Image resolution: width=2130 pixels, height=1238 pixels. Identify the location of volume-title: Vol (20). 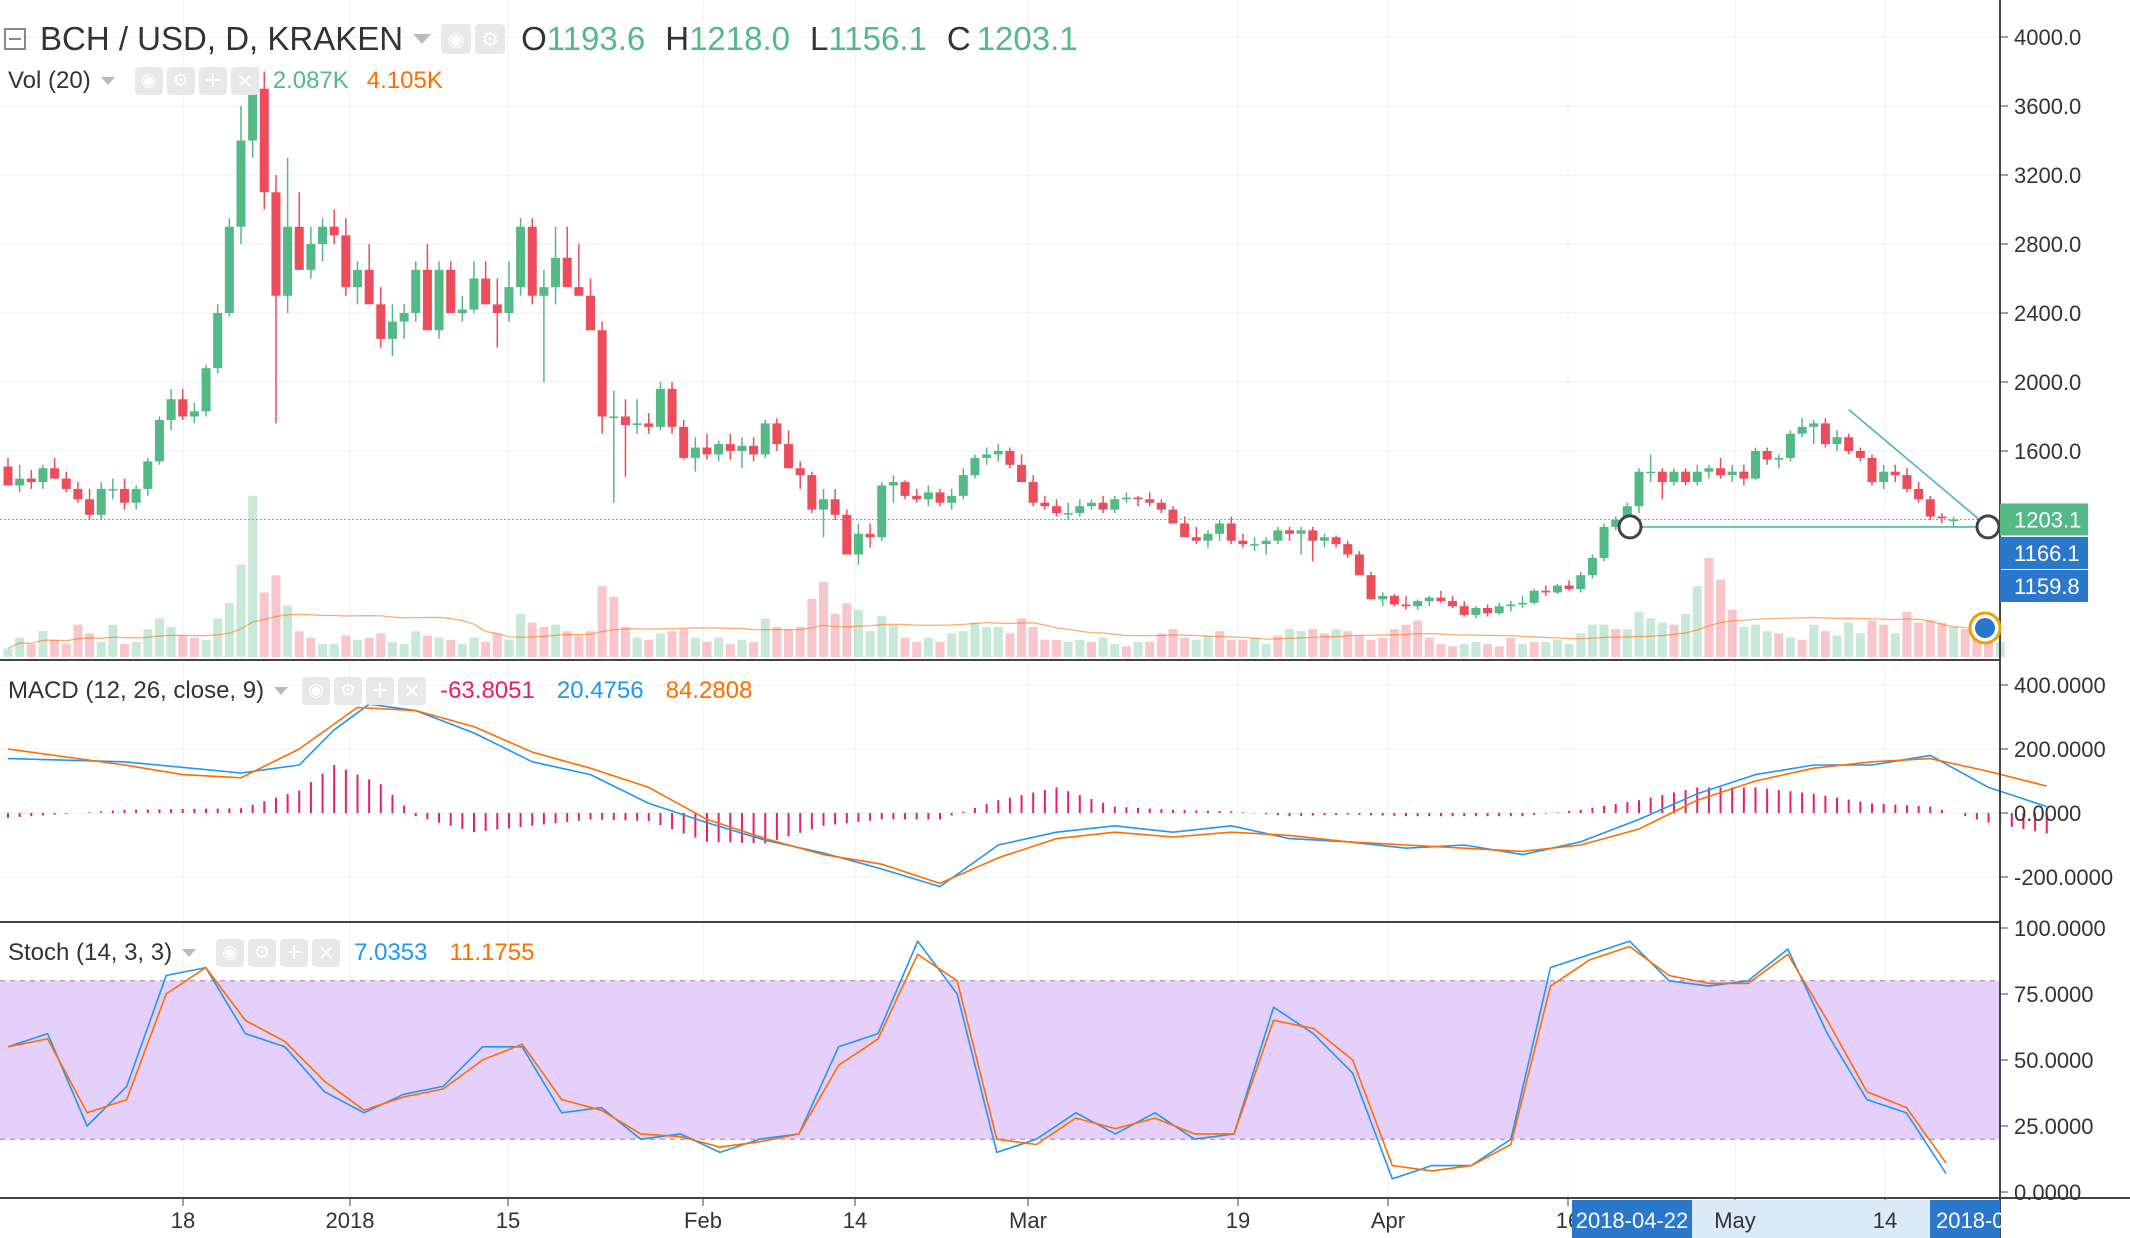
(49, 80).